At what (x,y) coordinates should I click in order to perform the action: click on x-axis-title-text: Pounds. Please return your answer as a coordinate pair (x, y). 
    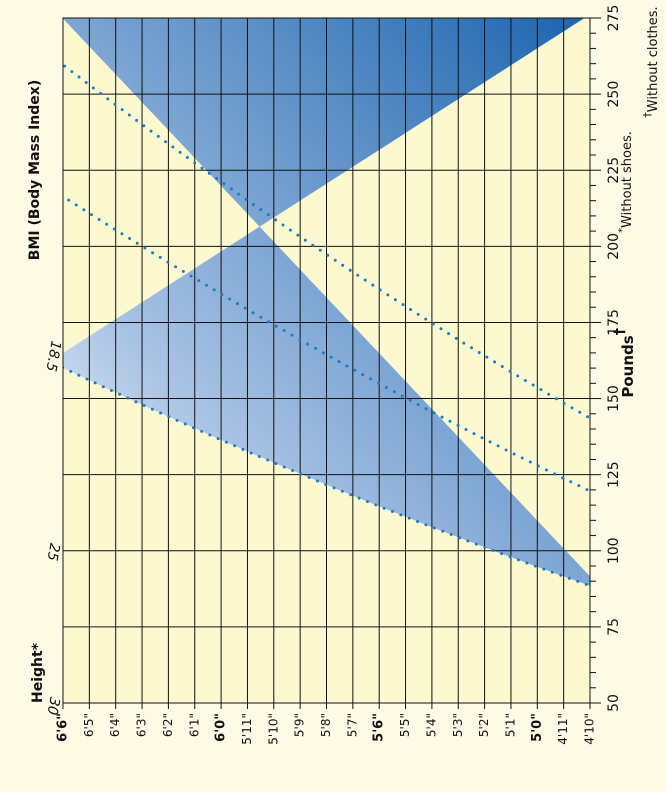
    Looking at the image, I should click on (628, 366).